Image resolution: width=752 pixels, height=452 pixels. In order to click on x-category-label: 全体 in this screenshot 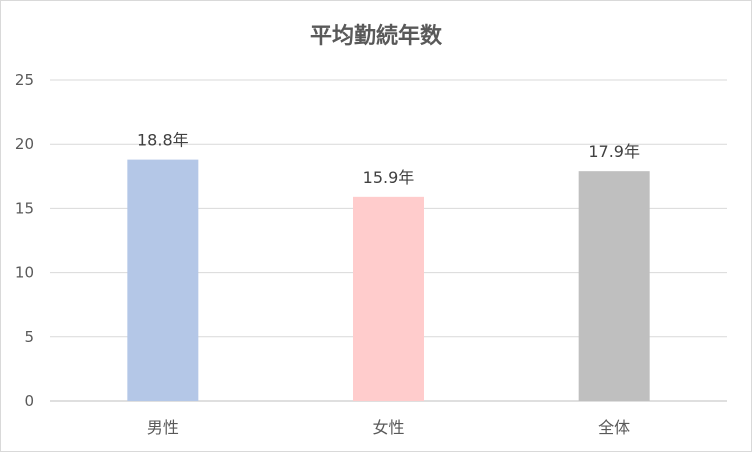, I will do `click(614, 427)`.